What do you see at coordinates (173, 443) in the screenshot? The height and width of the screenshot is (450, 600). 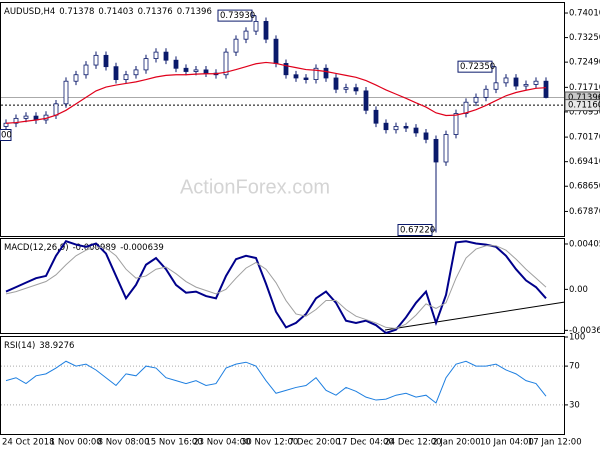 I see `x-tick-label: 15 Nov 16:00` at bounding box center [173, 443].